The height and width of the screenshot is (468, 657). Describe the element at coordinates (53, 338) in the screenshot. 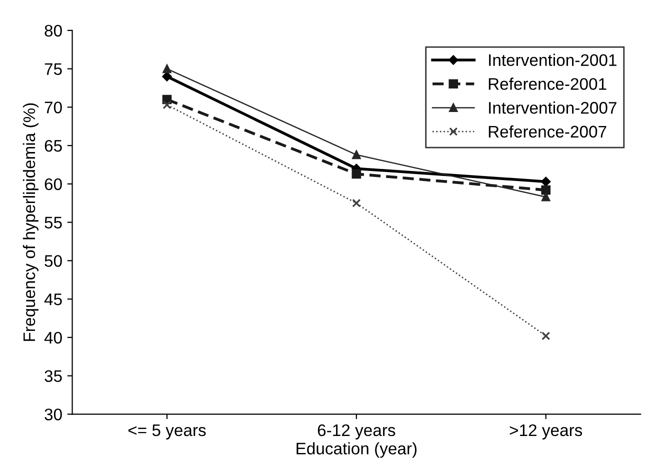

I see `y-tick-label: 40` at that location.